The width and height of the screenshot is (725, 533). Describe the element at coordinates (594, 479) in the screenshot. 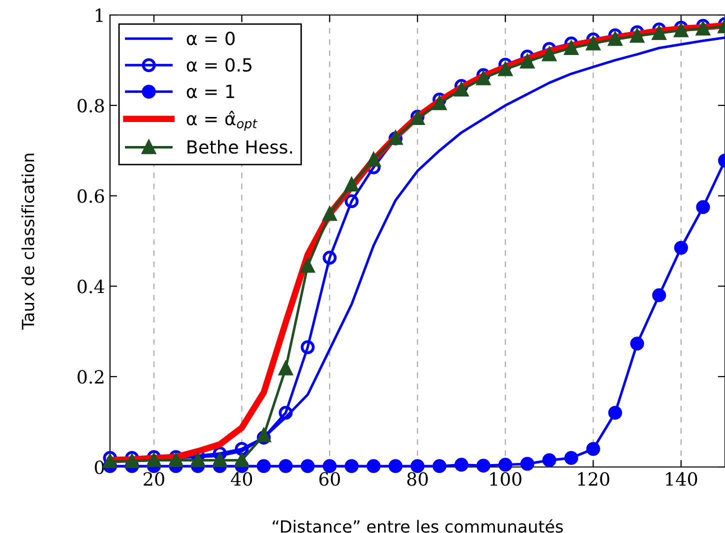

I see `x-tick-label: 120` at that location.